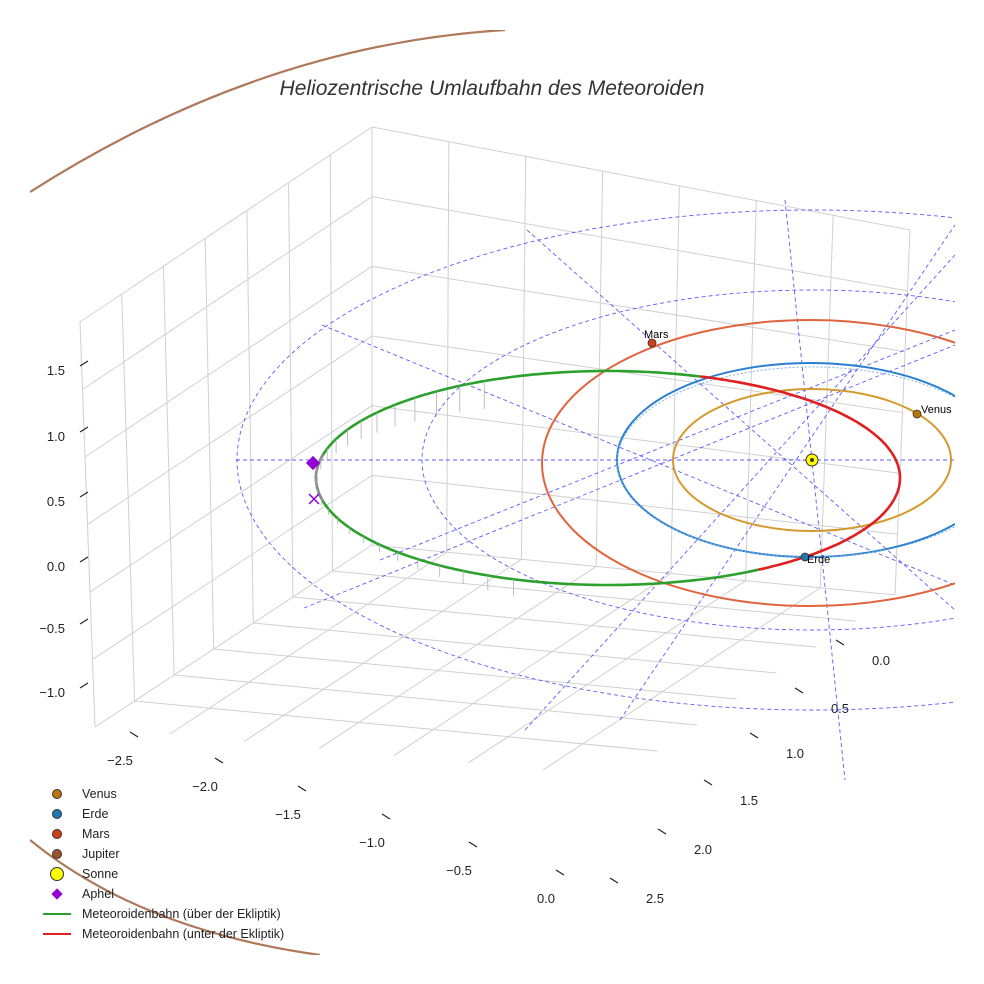 The width and height of the screenshot is (984, 984). I want to click on mars-marker, so click(652, 343).